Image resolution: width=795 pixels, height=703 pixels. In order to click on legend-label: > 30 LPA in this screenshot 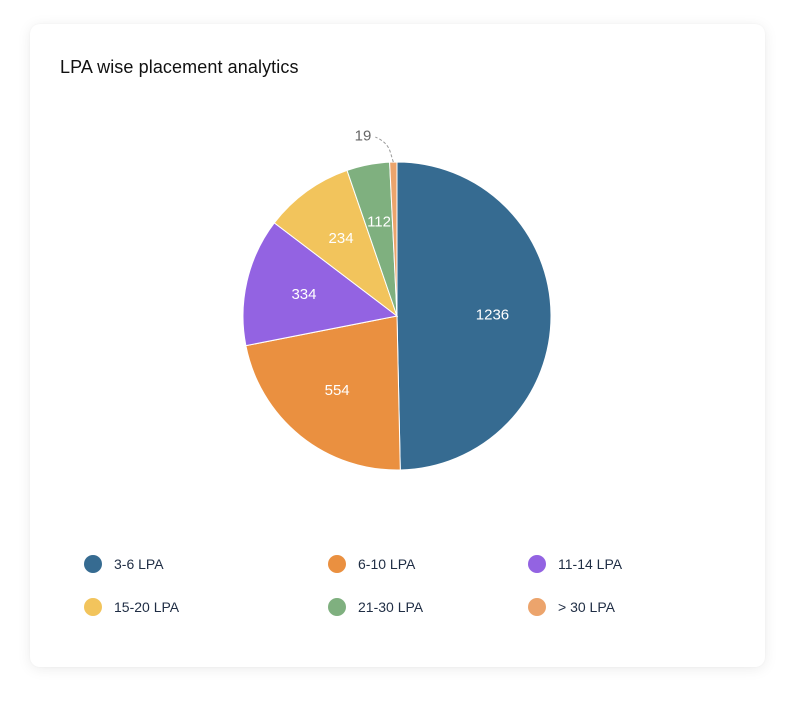, I will do `click(586, 607)`.